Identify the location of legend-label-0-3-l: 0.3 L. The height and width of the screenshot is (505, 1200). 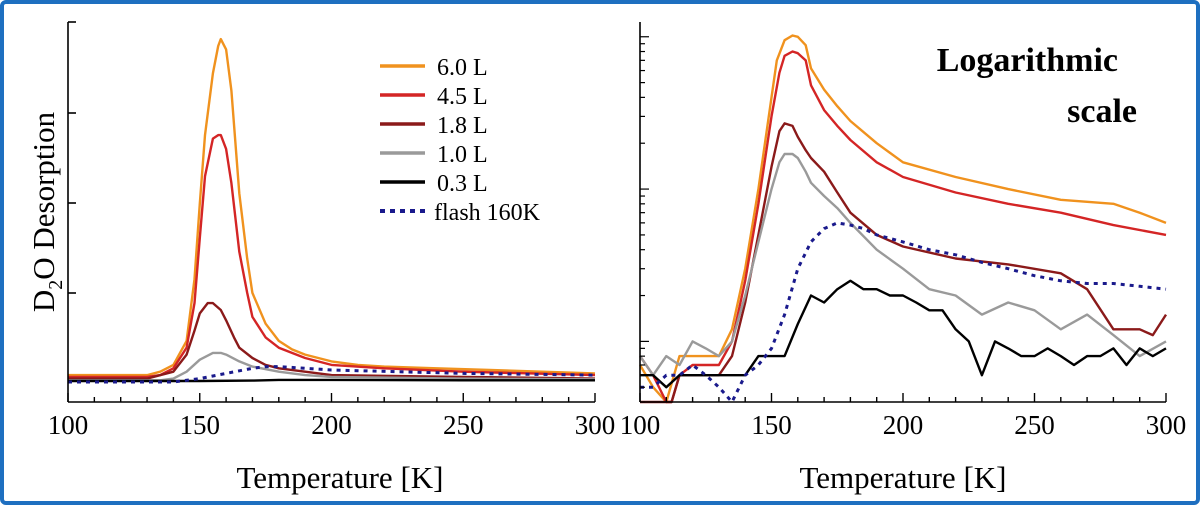
(462, 184).